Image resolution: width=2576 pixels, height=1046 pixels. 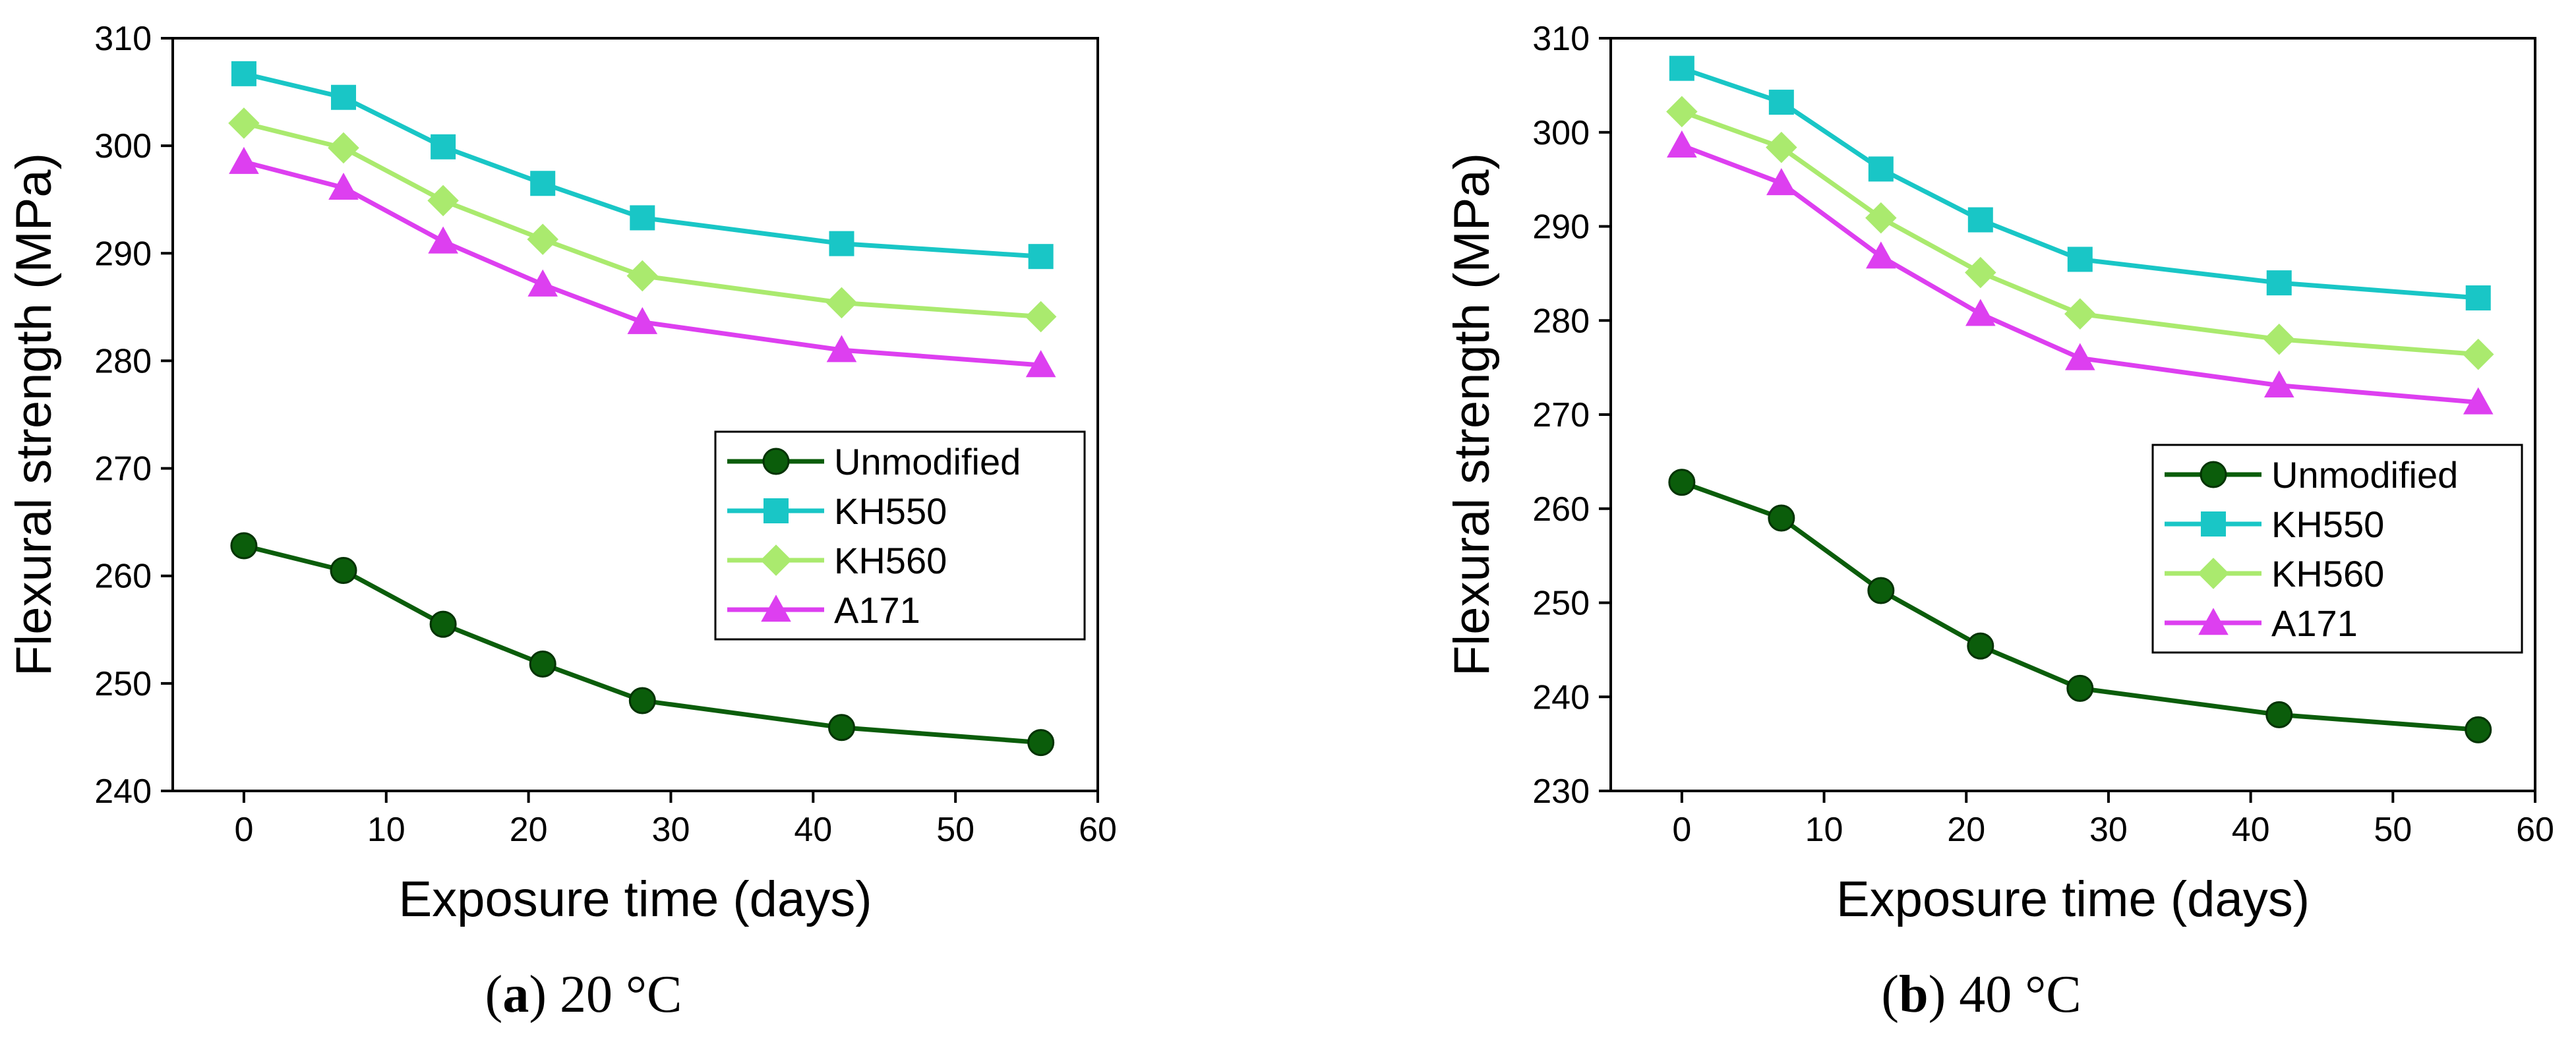 I want to click on y-tick-label: 310, so click(x=1561, y=39).